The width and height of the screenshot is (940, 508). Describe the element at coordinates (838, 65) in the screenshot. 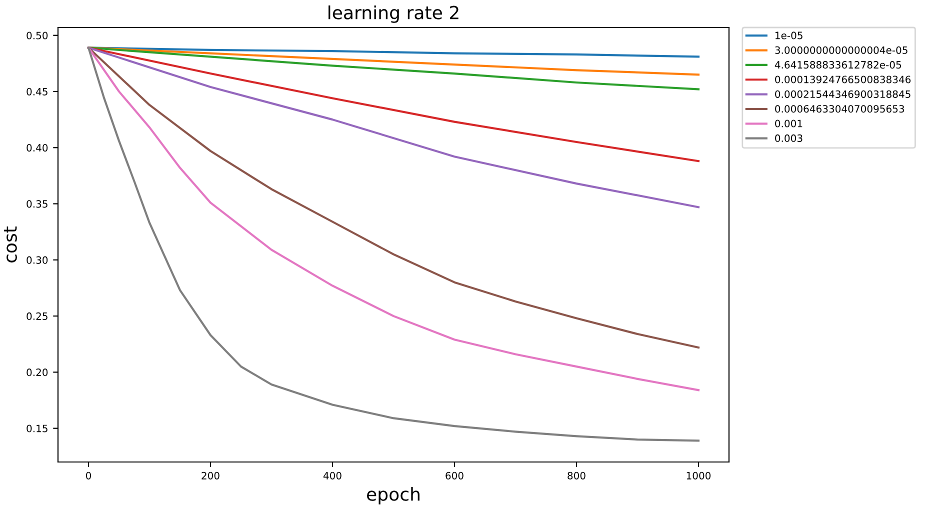

I see `legend-label: 4.641588833612782e-05` at that location.